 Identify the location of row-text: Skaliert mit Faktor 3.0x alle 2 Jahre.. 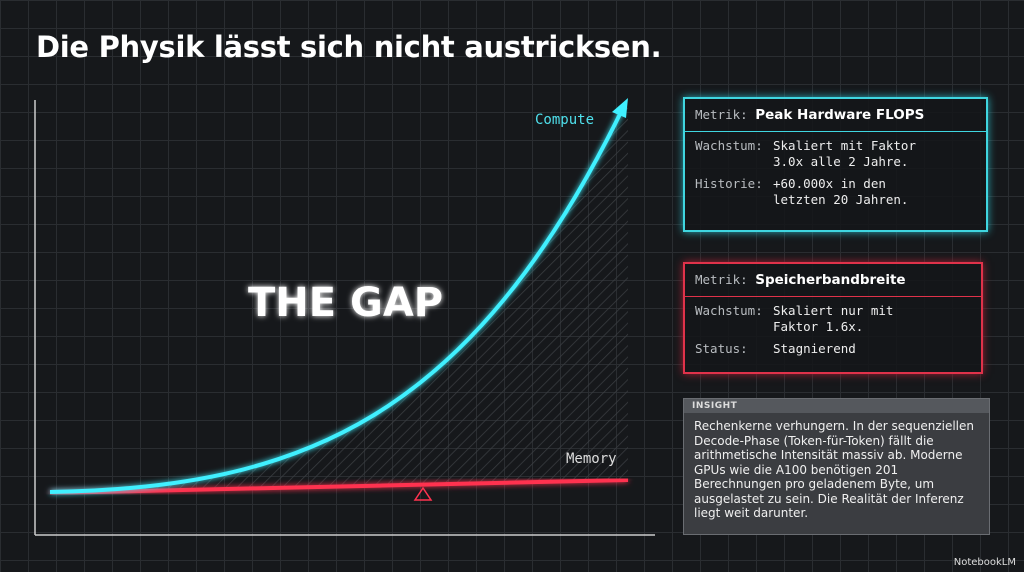
(844, 153).